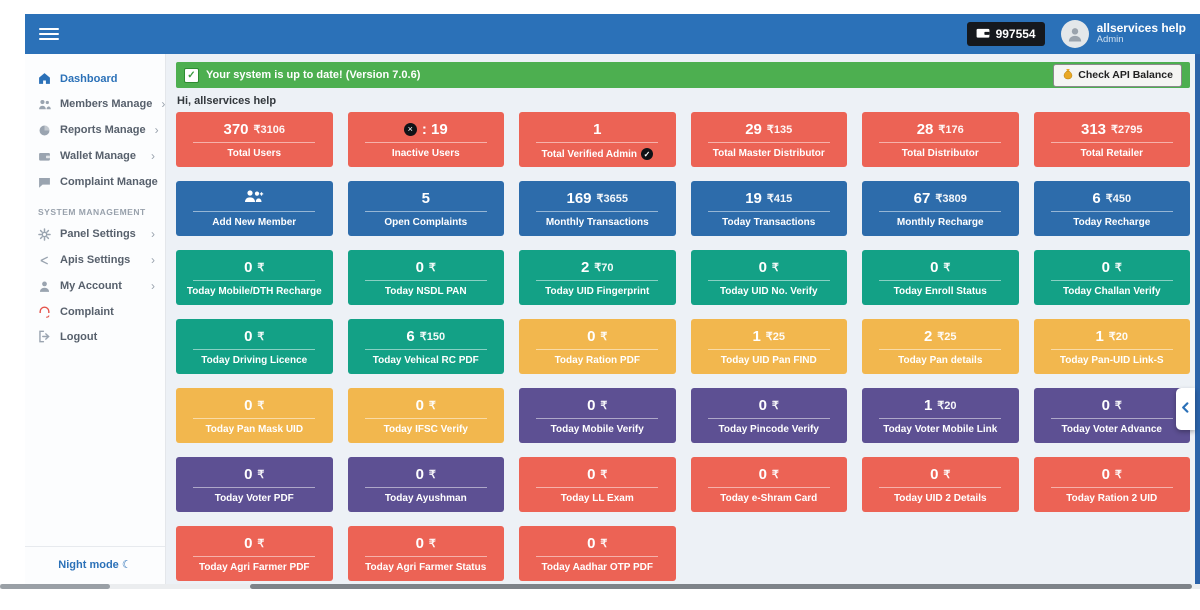 The height and width of the screenshot is (610, 1200). What do you see at coordinates (426, 222) in the screenshot?
I see `stat-label: Open Complaints` at bounding box center [426, 222].